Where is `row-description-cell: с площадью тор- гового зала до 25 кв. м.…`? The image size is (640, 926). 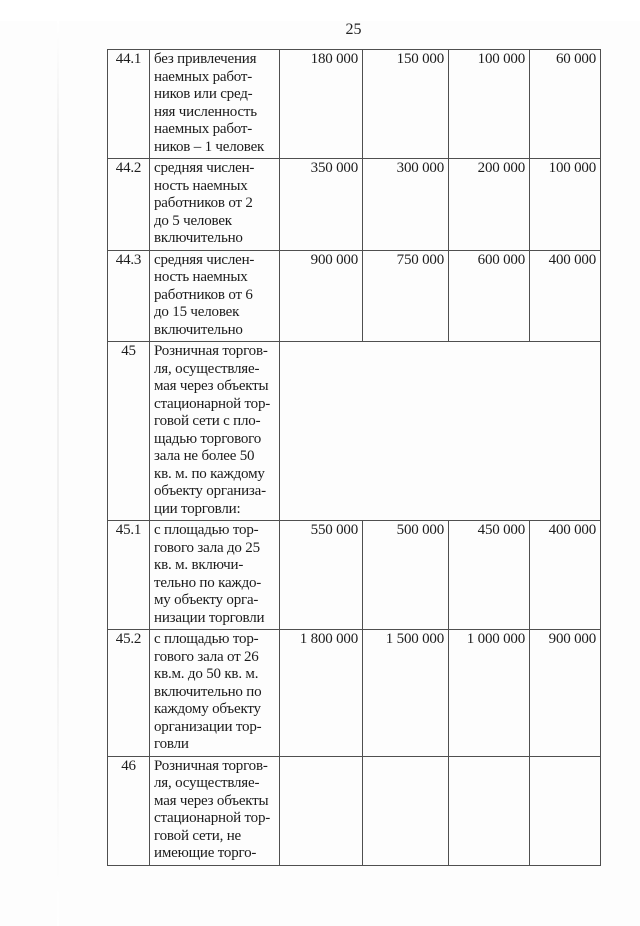
row-description-cell: с площадью тор- гового зала до 25 кв. м.… is located at coordinates (214, 575).